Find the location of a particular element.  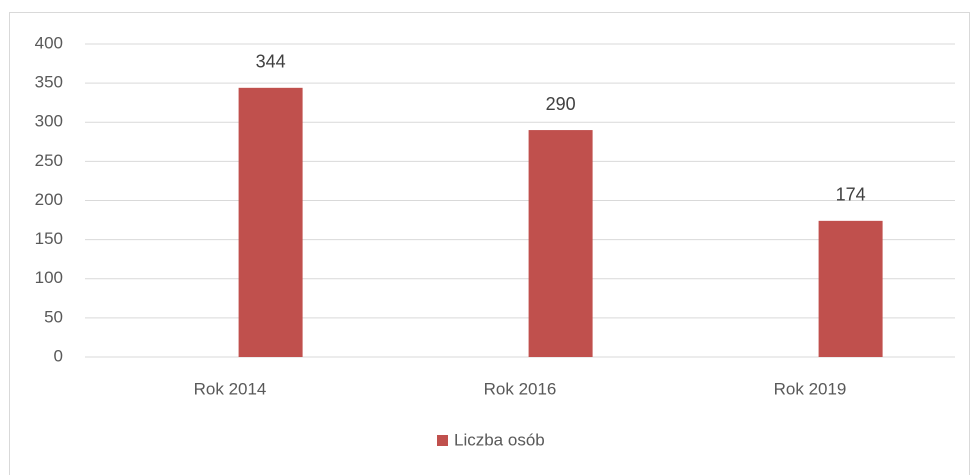

y-tick-label: 350 is located at coordinates (49, 82).